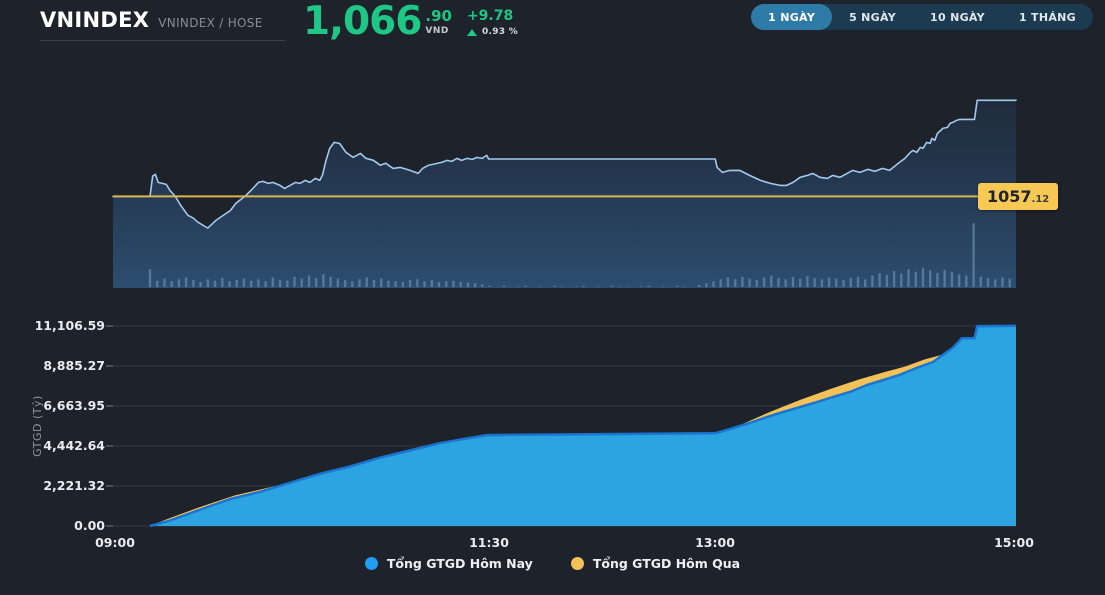 This screenshot has height=595, width=1105. I want to click on range-button-group: 1 NGÀY 5 NGÀY 10 NGÀY 1 THÁNG, so click(922, 17).